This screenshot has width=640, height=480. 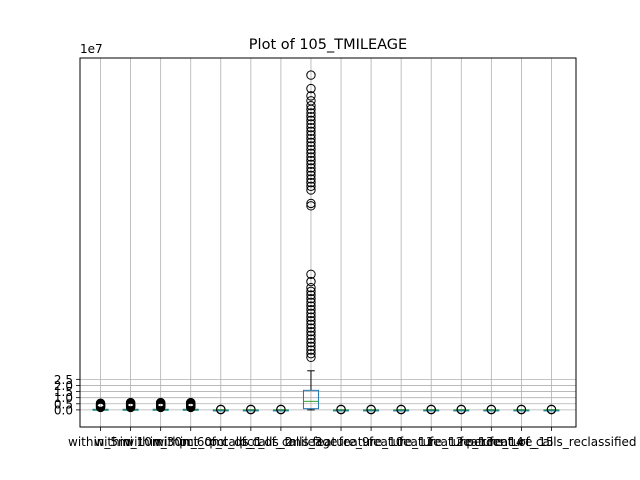 What do you see at coordinates (63, 404) in the screenshot?
I see `y-tick-label: 0.5` at bounding box center [63, 404].